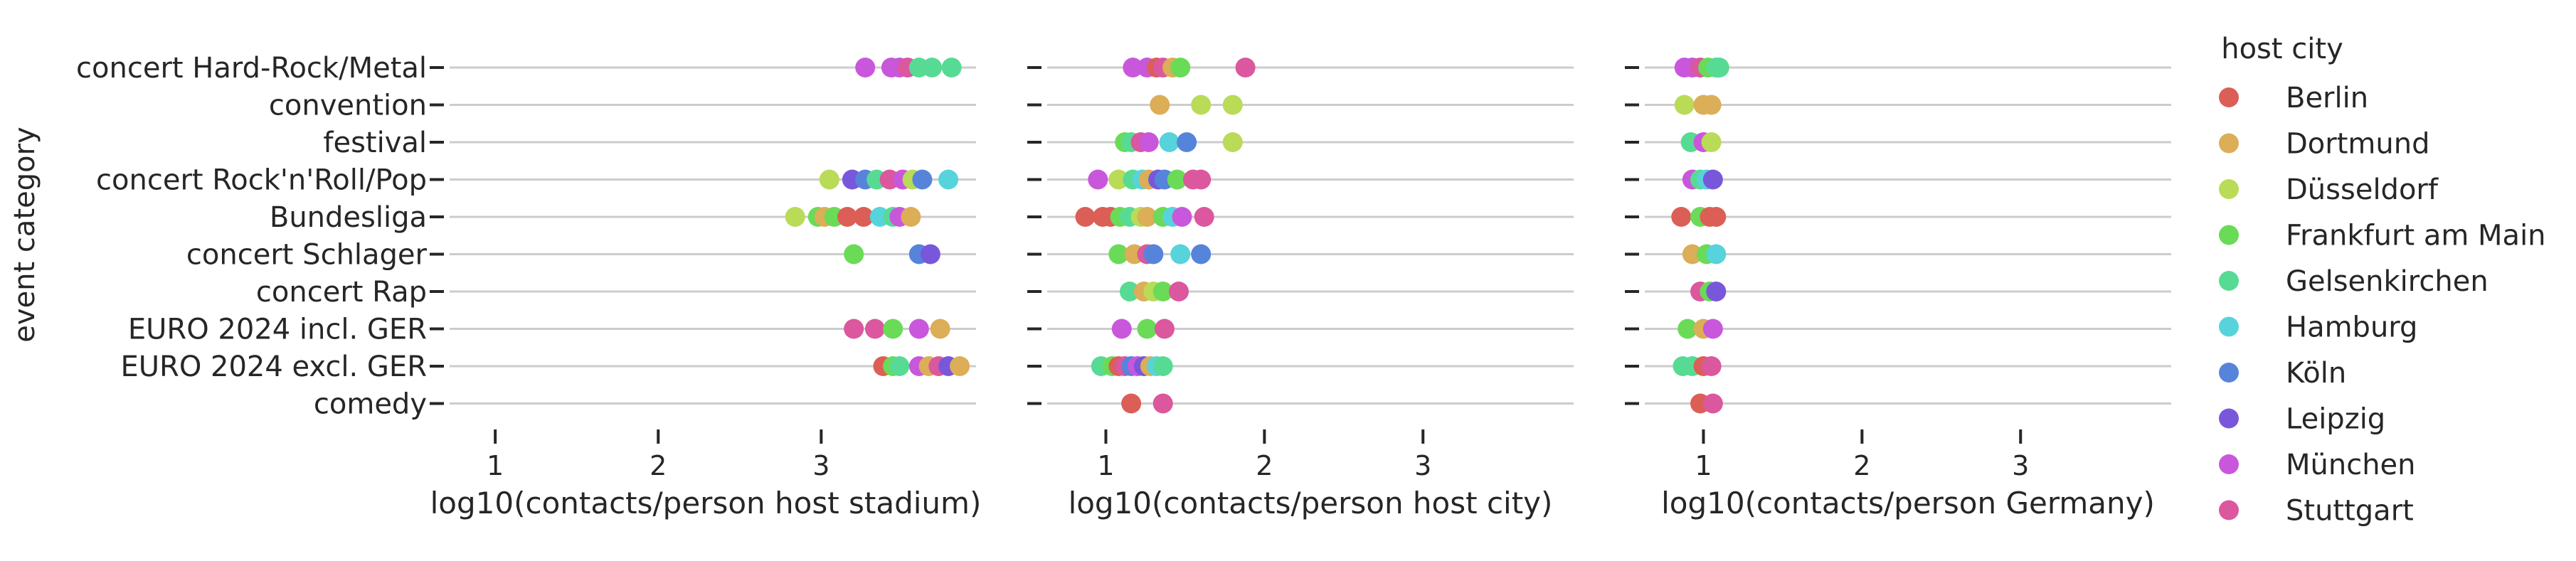 This screenshot has height=561, width=2576. What do you see at coordinates (2351, 327) in the screenshot?
I see `legend-label: Hamburg` at bounding box center [2351, 327].